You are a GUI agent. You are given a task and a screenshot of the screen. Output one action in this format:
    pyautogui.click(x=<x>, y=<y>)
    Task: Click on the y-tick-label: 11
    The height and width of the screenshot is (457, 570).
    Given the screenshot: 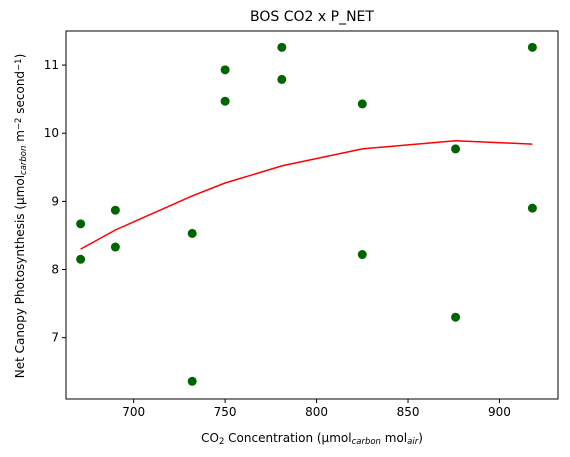 What is the action you would take?
    pyautogui.click(x=51, y=65)
    